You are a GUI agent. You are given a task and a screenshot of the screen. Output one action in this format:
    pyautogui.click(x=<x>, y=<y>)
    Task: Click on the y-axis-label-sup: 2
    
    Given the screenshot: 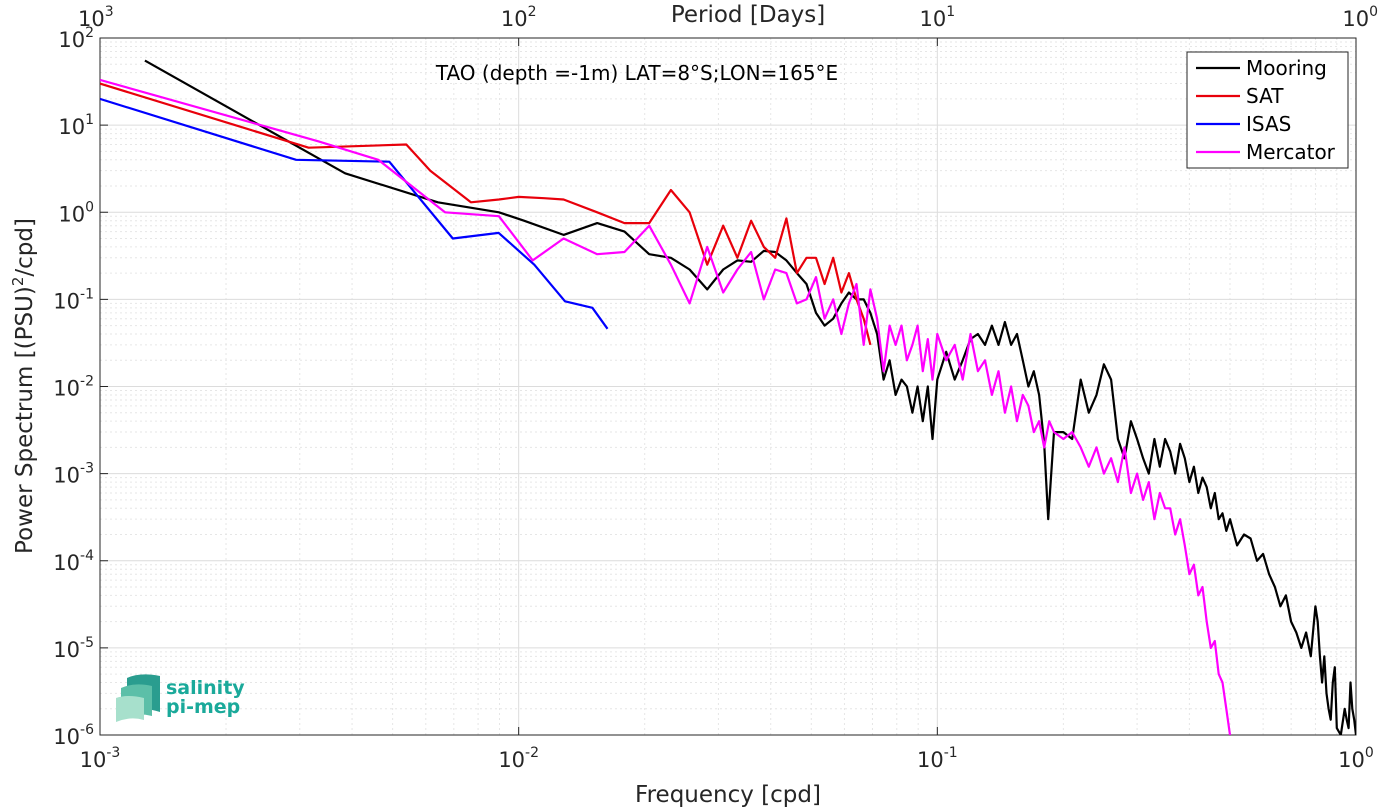 What is the action you would take?
    pyautogui.click(x=18, y=282)
    